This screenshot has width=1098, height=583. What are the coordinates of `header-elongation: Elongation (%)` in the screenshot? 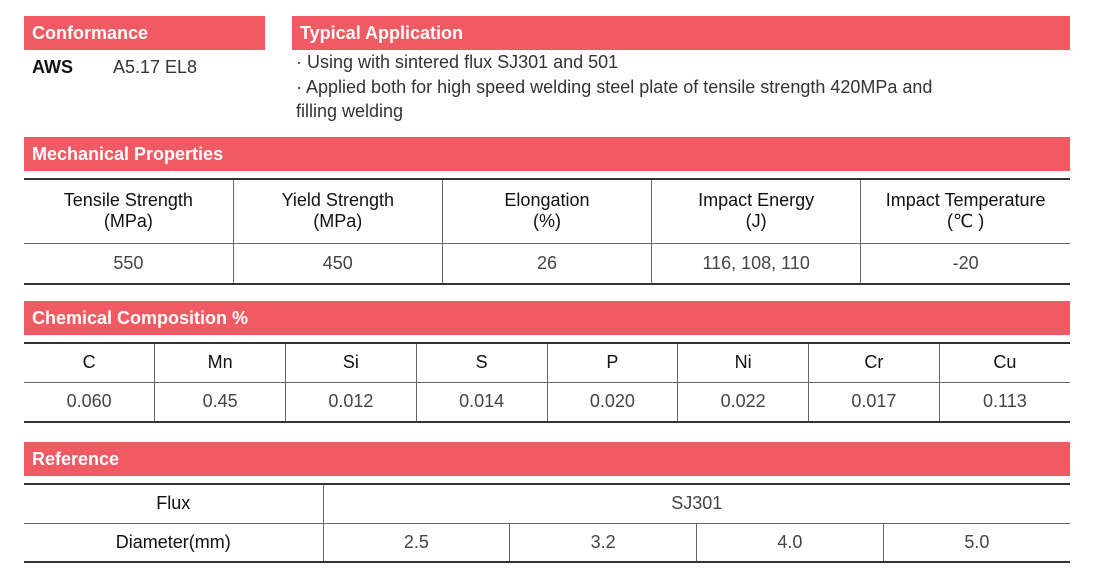 It's located at (546, 211).